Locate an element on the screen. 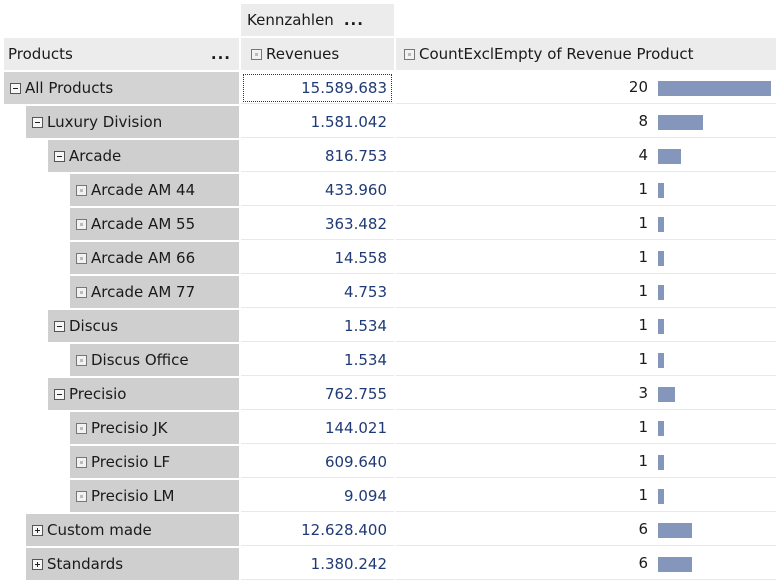 Image resolution: width=784 pixels, height=582 pixels. revenue-cell: 1.380.242 is located at coordinates (317, 564).